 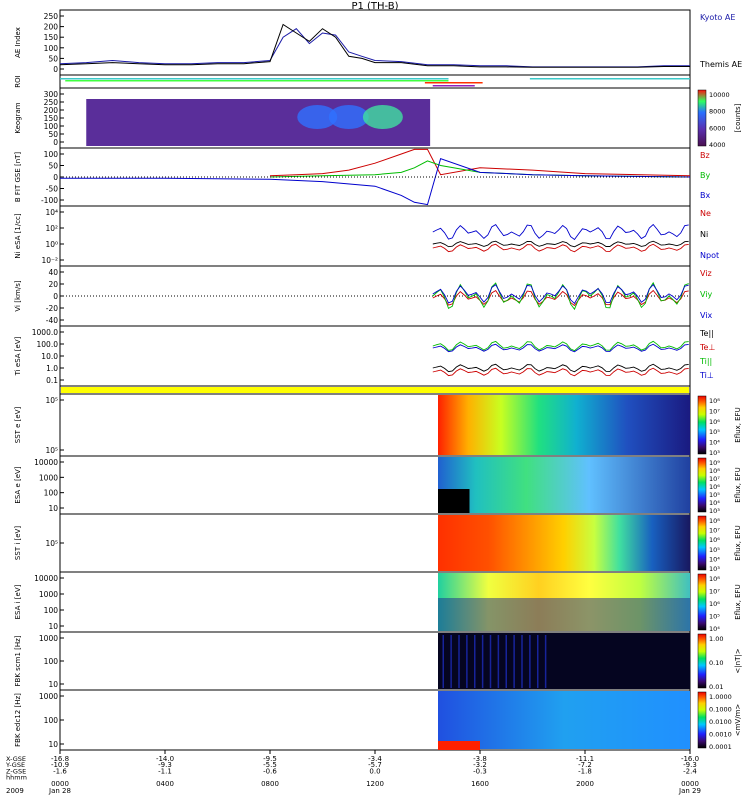 What do you see at coordinates (738, 660) in the screenshot?
I see `colorbar-label: <|nT|>` at bounding box center [738, 660].